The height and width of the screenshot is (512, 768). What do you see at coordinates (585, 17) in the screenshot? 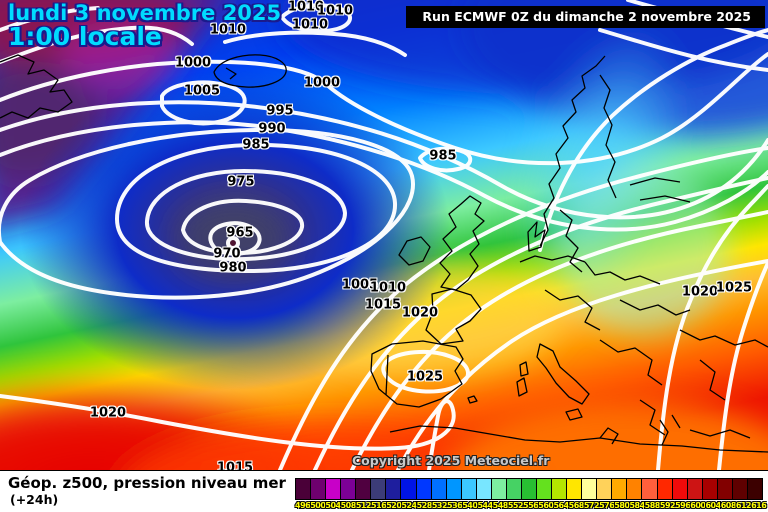
I see `model-run-info: Run ECMWF 0Z du dimanche 2 novembre 2025` at bounding box center [585, 17].